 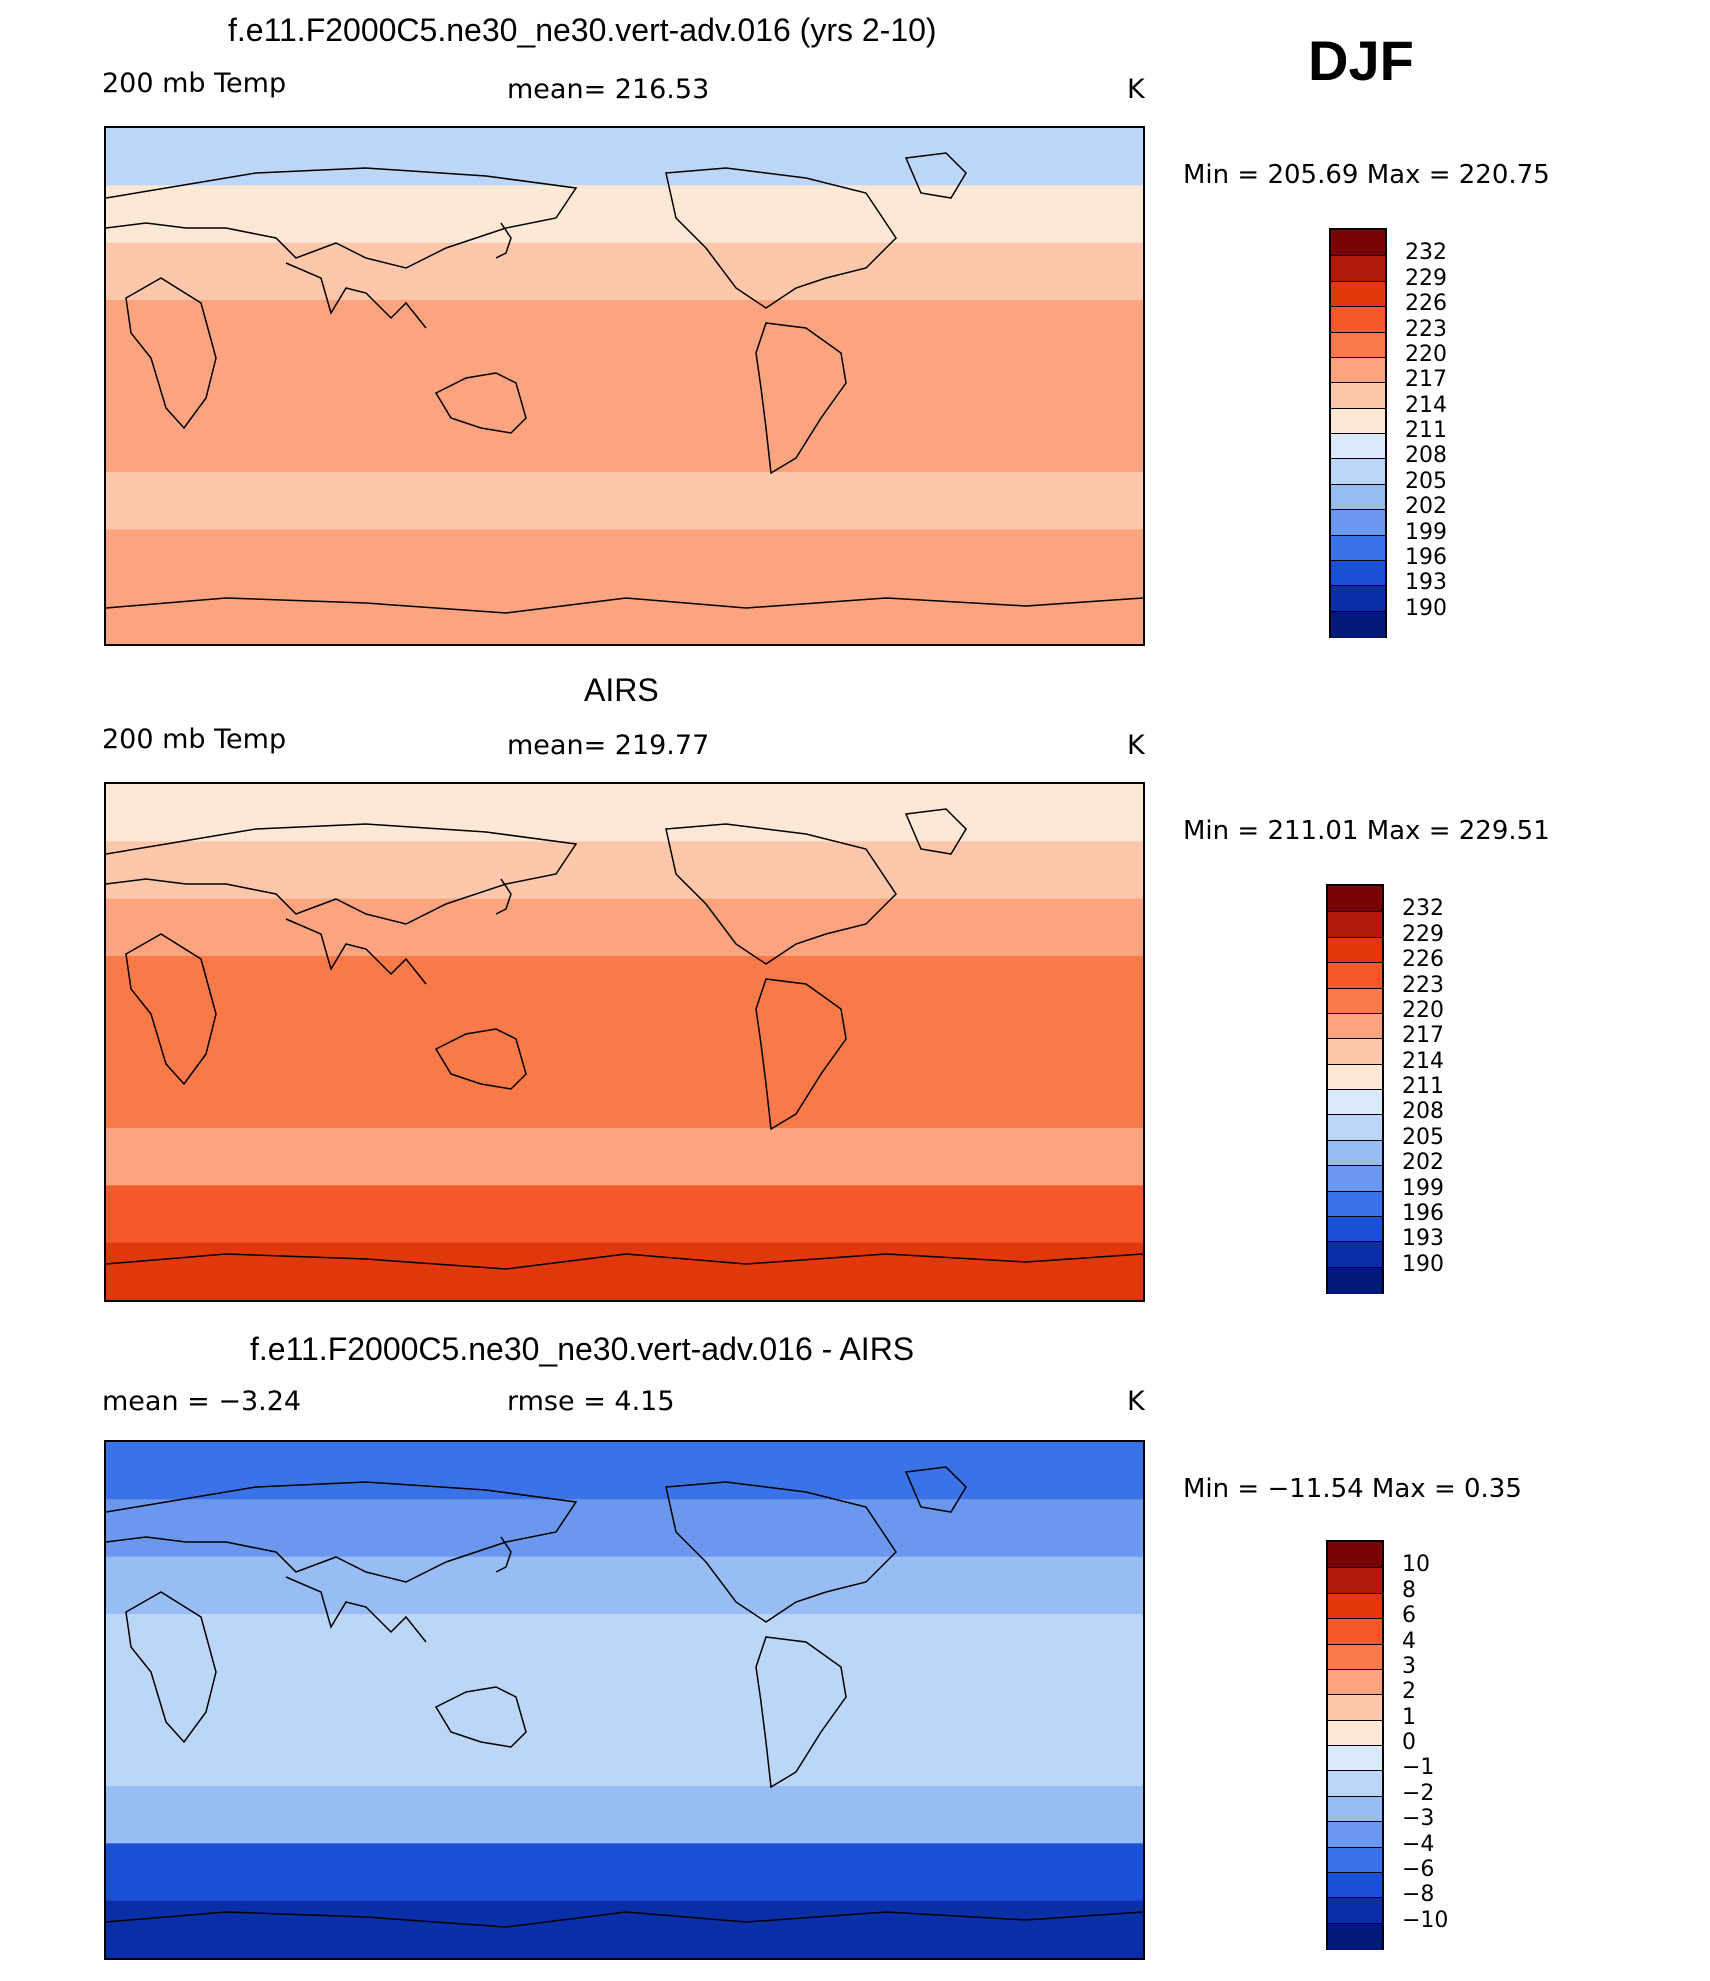 I want to click on colorbar-tick-label: 1, so click(x=1409, y=1717).